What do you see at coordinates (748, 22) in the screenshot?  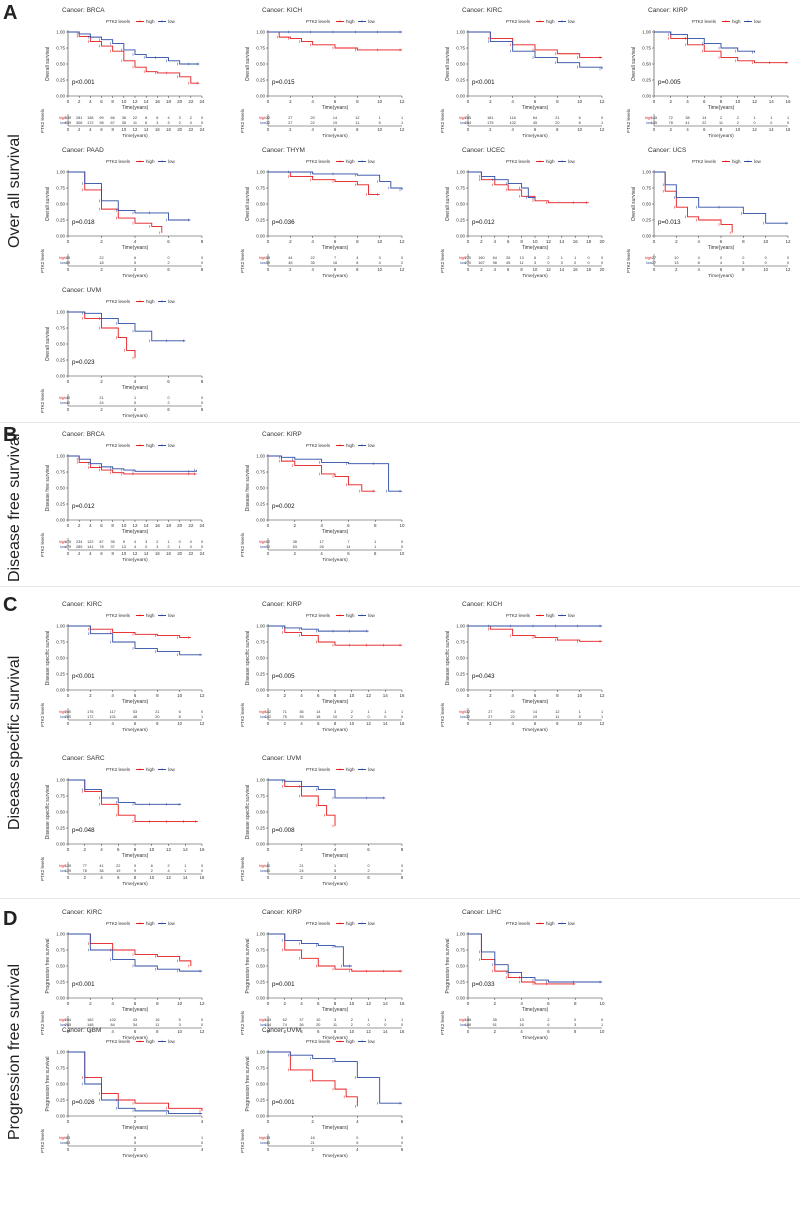 I see `legend-low-mark: +` at bounding box center [748, 22].